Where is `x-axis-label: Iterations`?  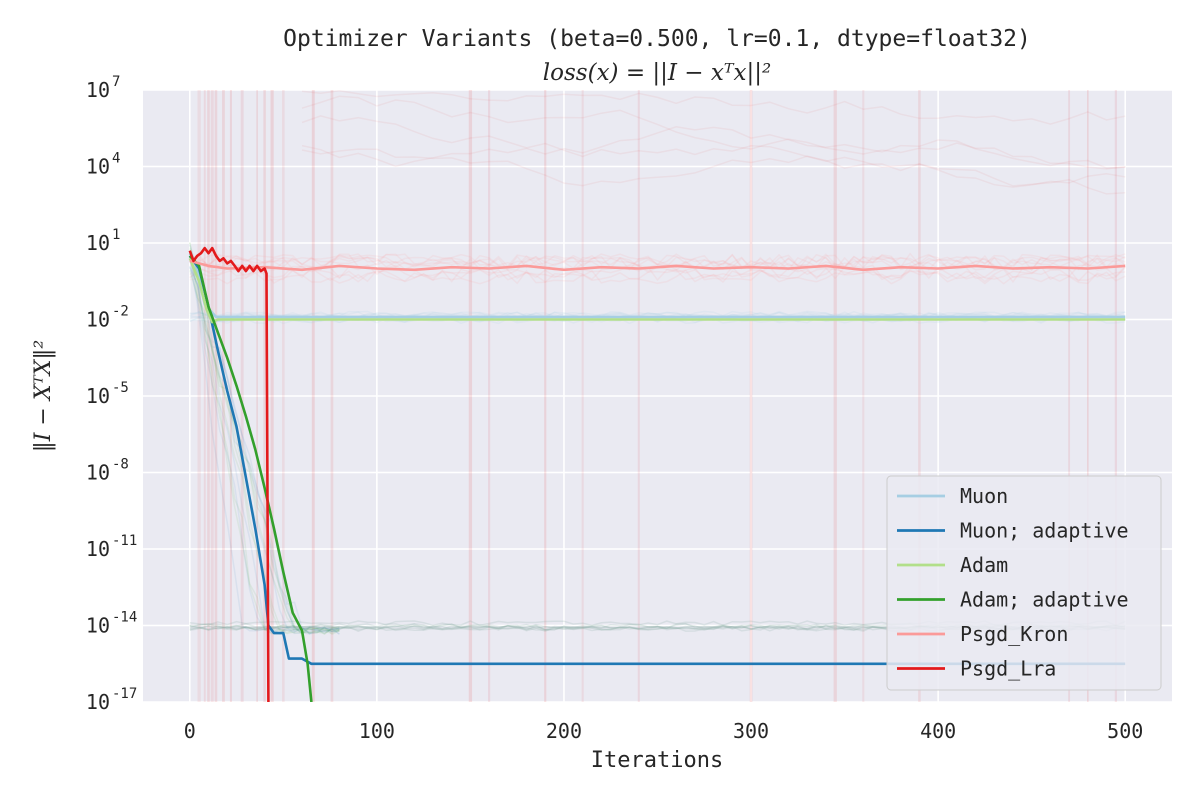
x-axis-label: Iterations is located at coordinates (657, 760).